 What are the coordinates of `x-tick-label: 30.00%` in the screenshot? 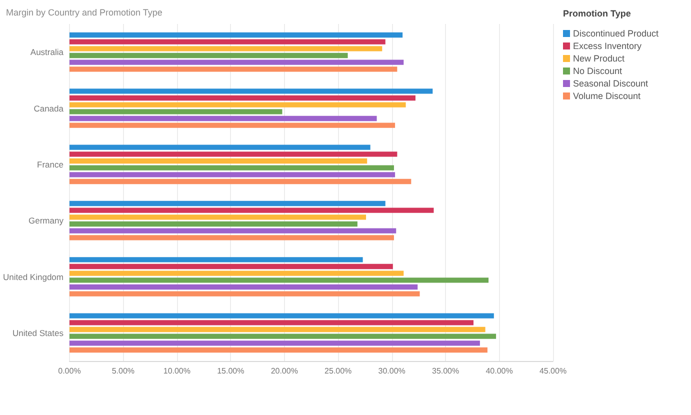 It's located at (392, 371).